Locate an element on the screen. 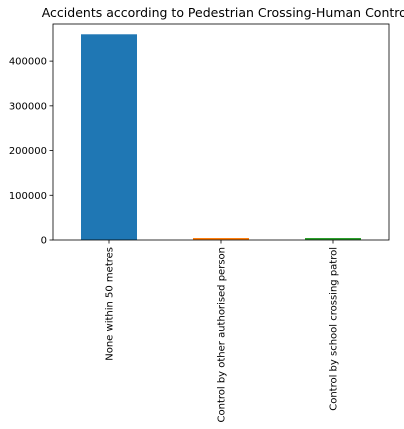 The image size is (404, 429). x-tick-label: Control by school crossing patrol is located at coordinates (334, 329).